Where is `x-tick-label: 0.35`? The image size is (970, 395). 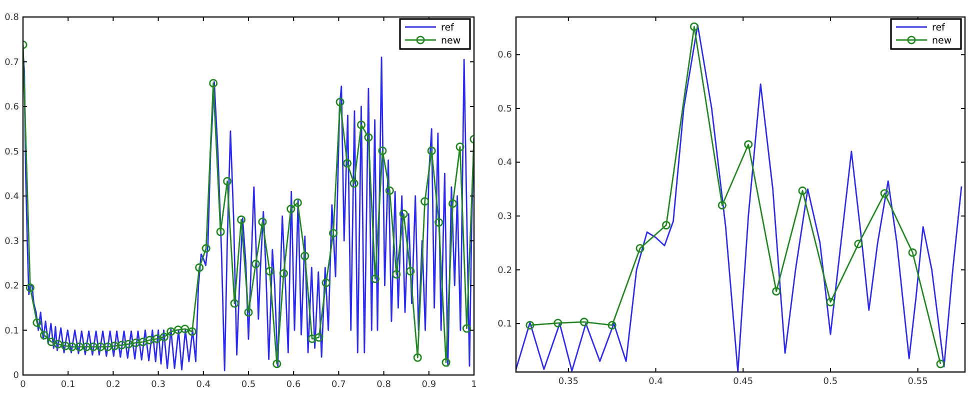 x-tick-label: 0.35 is located at coordinates (568, 382).